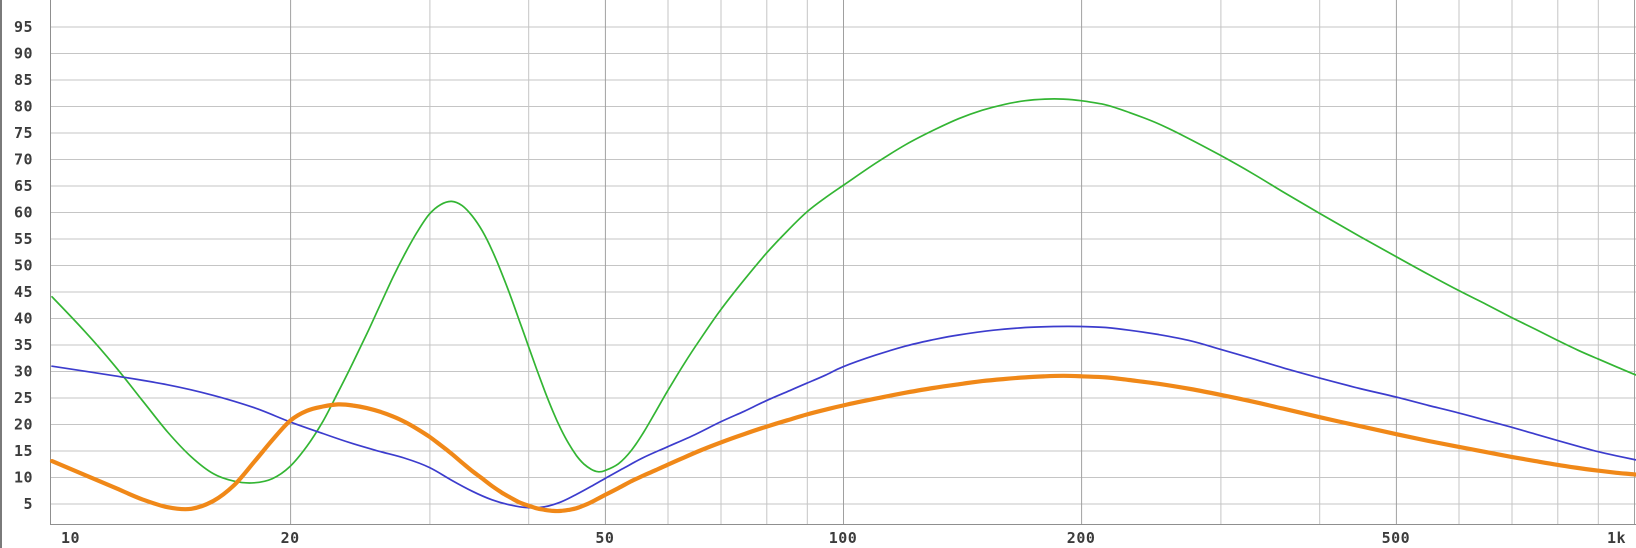 This screenshot has height=548, width=1636. Describe the element at coordinates (23, 345) in the screenshot. I see `y-tick-label: 35` at that location.